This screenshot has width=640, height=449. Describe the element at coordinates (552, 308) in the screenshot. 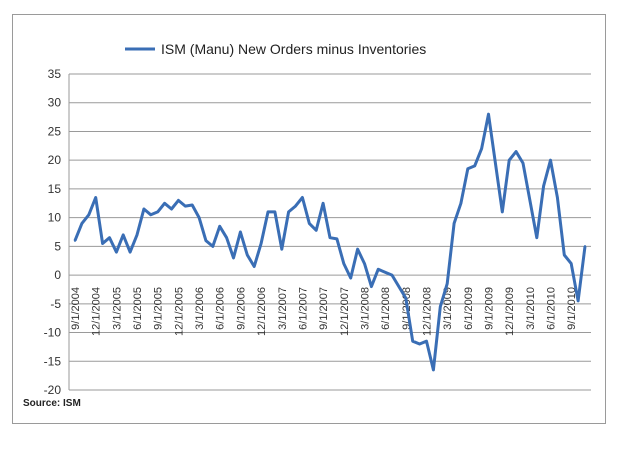

I see `x-tick-label: 6/1/2010` at that location.